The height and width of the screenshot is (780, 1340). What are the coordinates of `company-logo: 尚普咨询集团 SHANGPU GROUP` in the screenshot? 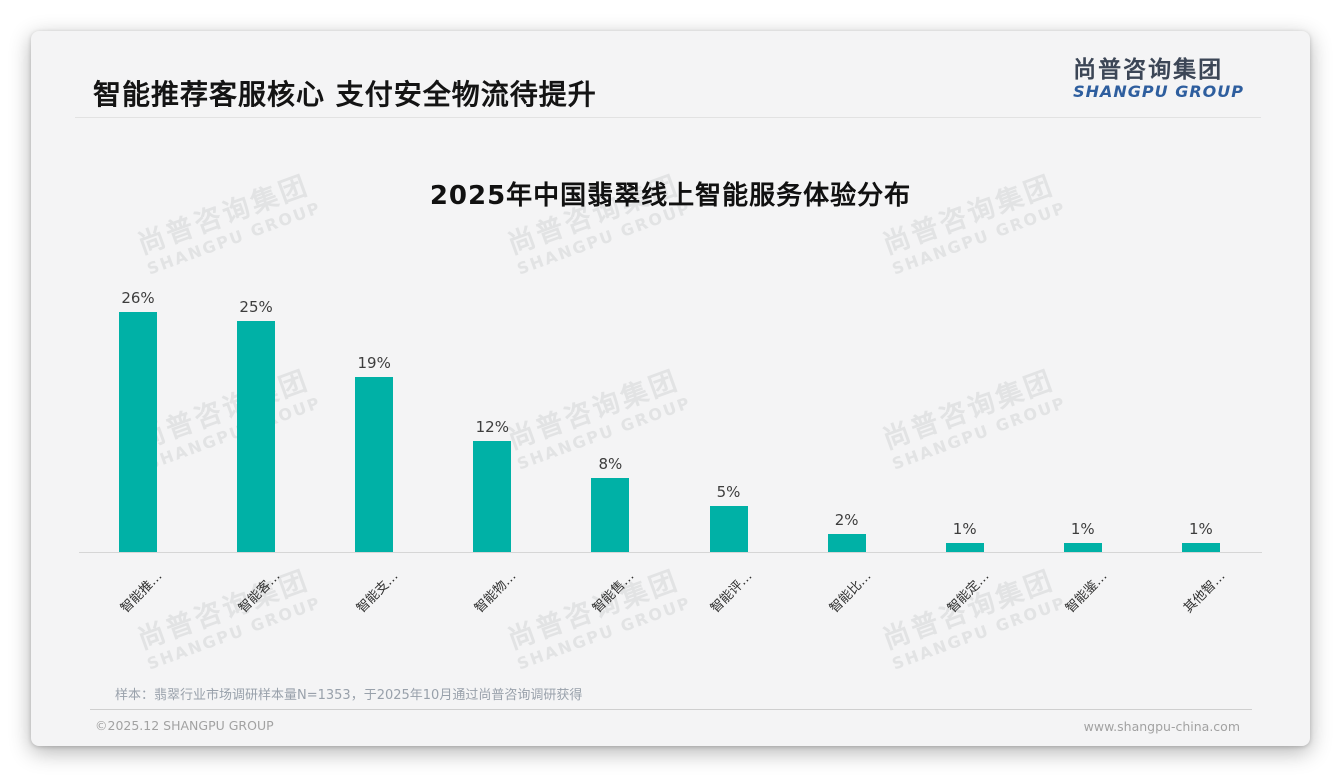 It's located at (1158, 79).